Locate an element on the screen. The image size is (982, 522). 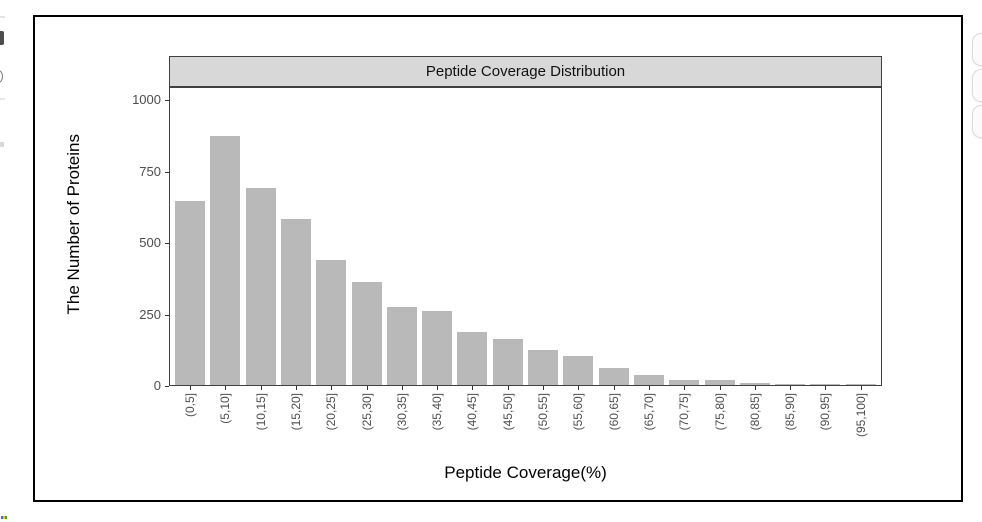
x-axis-title: Peptide Coverage(%) is located at coordinates (525, 472).